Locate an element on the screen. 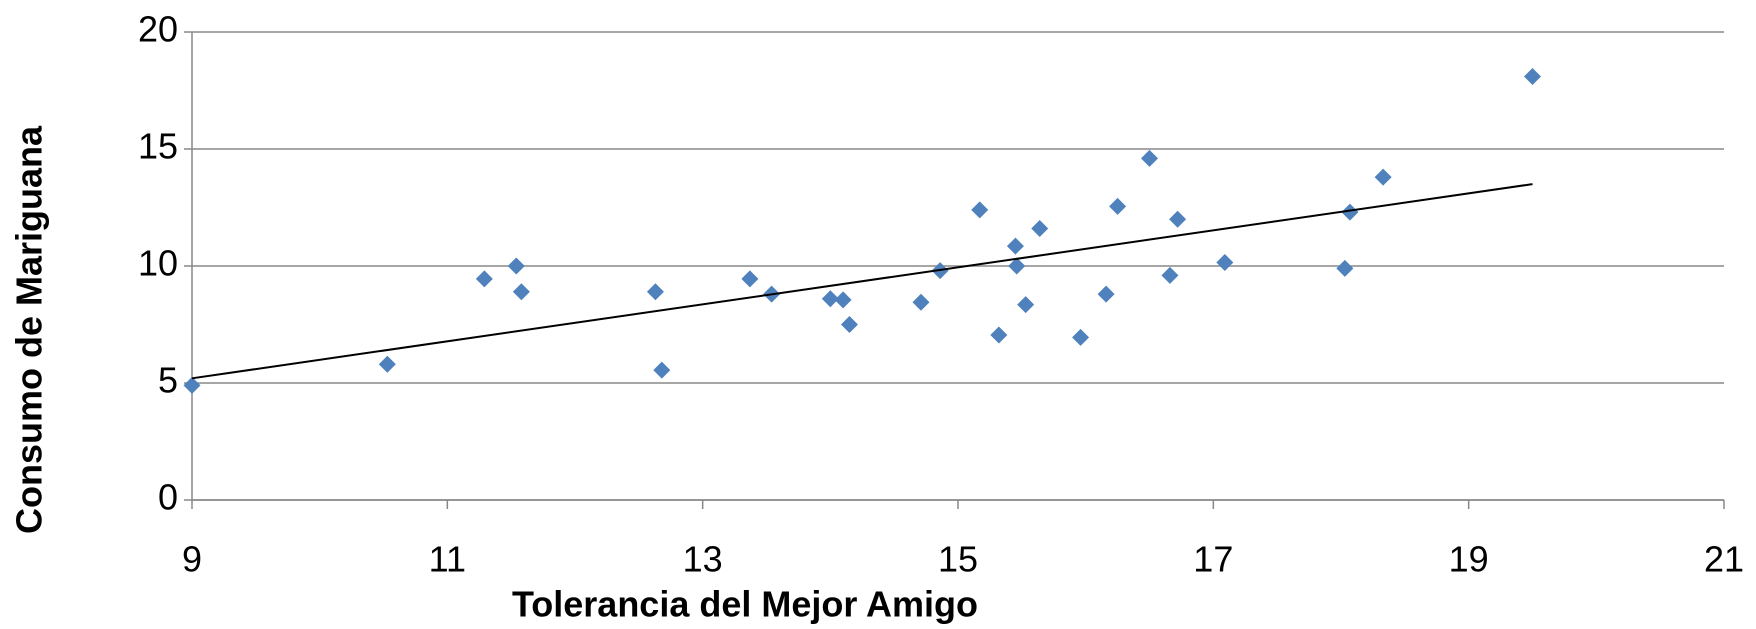 The height and width of the screenshot is (629, 1756). y-tick-label: 5 is located at coordinates (168, 380).